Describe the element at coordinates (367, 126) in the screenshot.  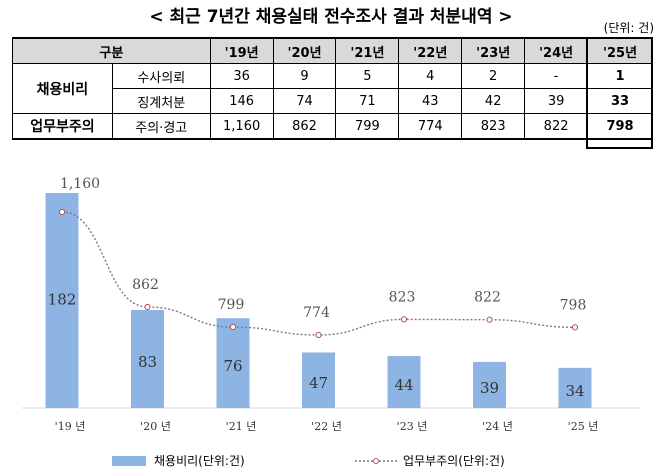
I see `table-cell: 799` at that location.